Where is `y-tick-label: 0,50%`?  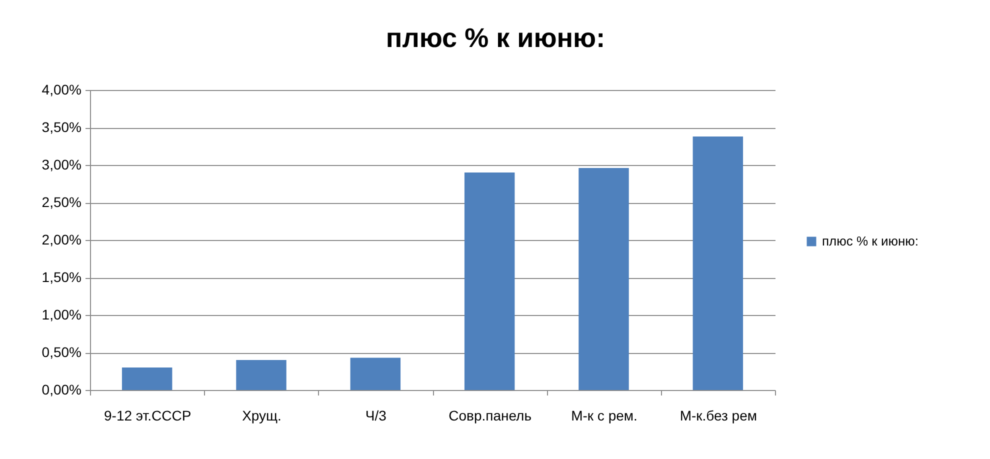 y-tick-label: 0,50% is located at coordinates (62, 352).